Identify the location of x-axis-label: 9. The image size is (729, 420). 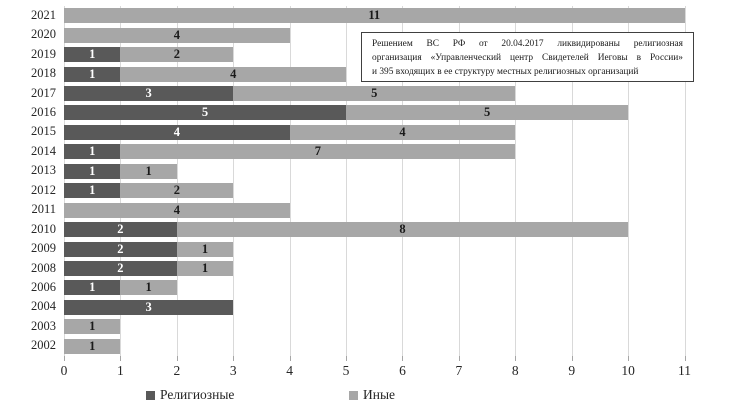
(572, 370).